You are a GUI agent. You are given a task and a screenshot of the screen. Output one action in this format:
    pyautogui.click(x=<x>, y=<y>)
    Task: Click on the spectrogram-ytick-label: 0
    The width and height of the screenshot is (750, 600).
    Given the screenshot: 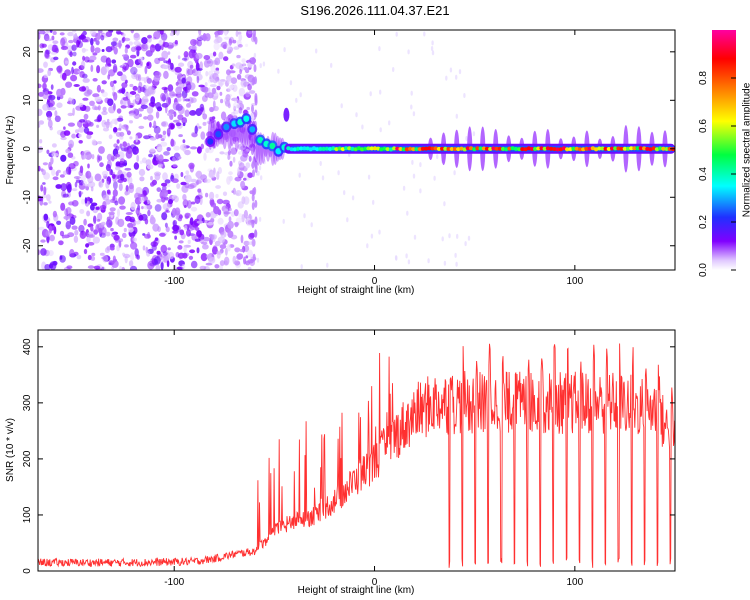 What is the action you would take?
    pyautogui.click(x=27, y=149)
    